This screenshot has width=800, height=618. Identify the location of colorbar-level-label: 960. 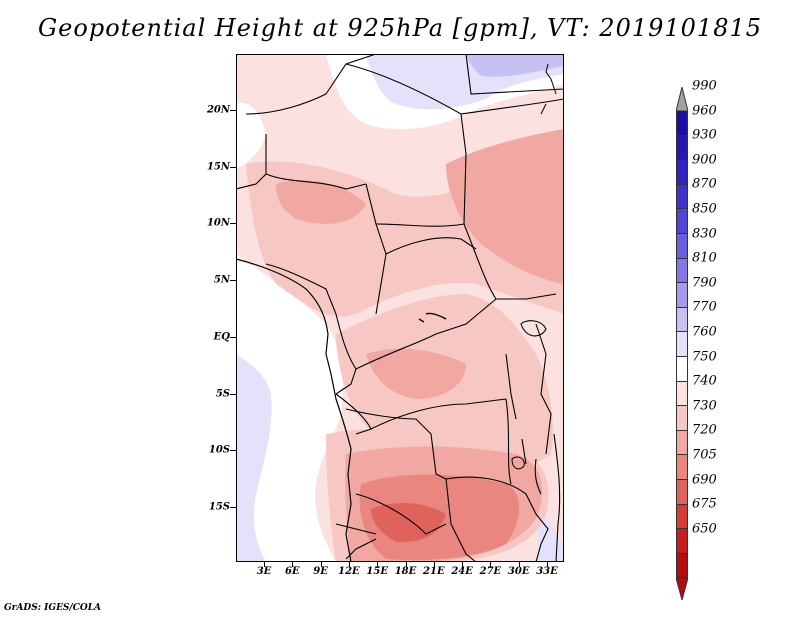
(704, 111).